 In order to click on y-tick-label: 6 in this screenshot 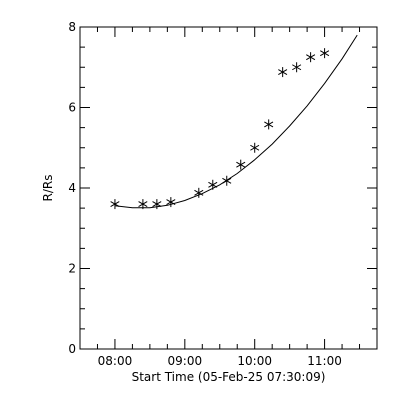, I will do `click(72, 108)`.